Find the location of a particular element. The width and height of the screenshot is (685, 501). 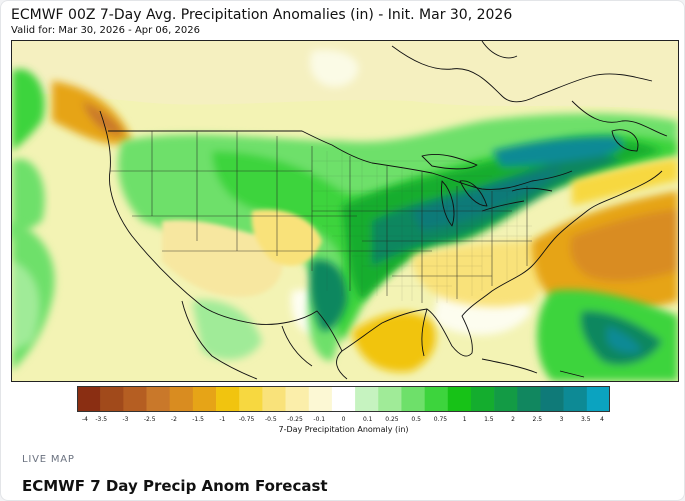

legend-tick-label: -1.5 is located at coordinates (198, 419).